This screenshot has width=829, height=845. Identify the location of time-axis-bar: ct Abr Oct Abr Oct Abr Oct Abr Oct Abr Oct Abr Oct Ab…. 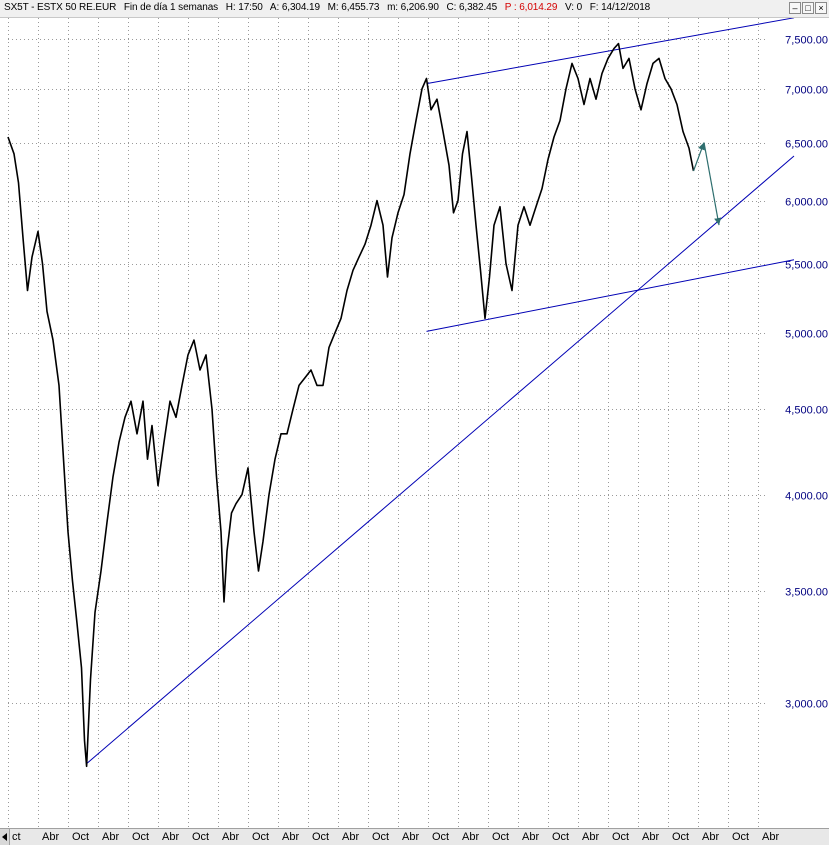
(414, 836).